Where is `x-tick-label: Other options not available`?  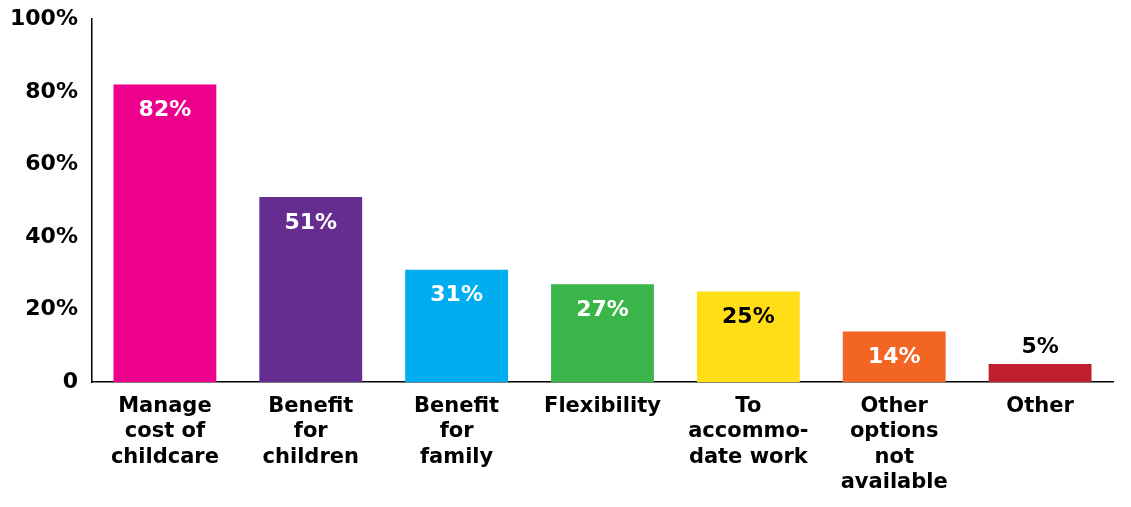
x-tick-label: Other options not available is located at coordinates (894, 443).